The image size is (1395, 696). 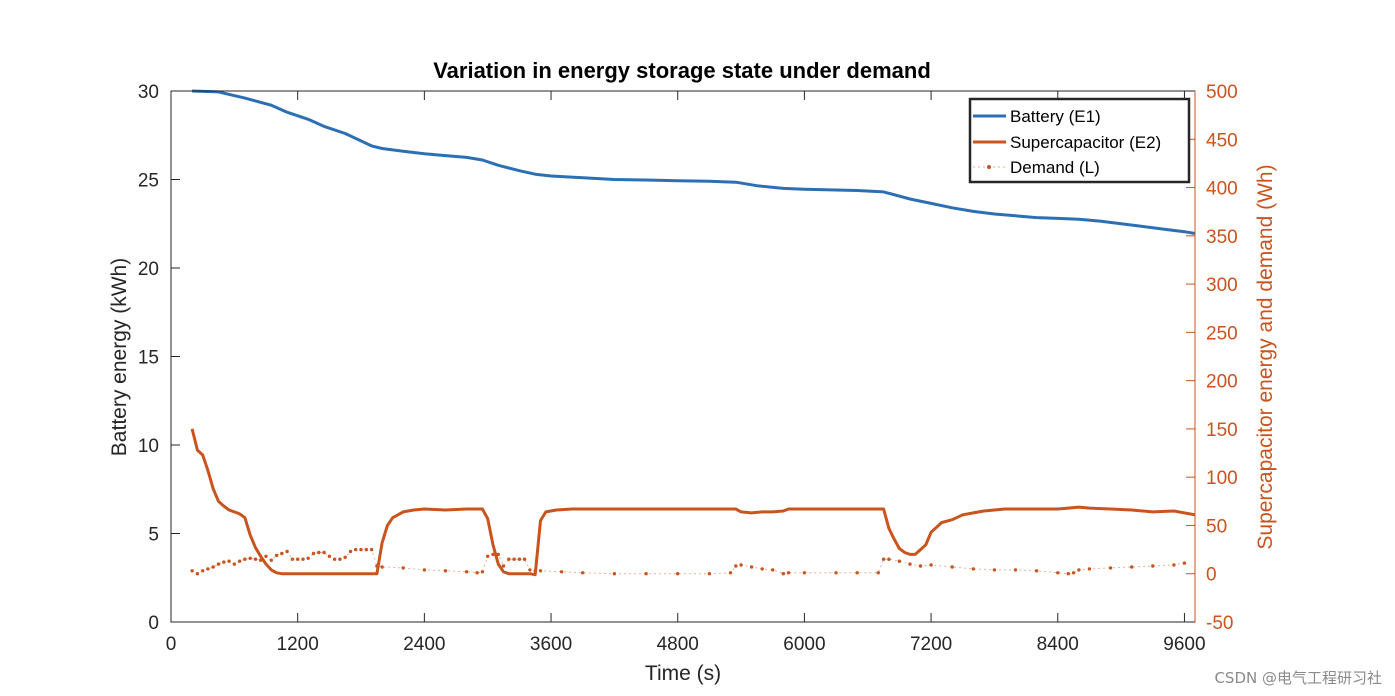 I want to click on y2-tick-labels: -50 0 50 100 150 200 250 300 350 400 450 500, so click(x=1222, y=358).